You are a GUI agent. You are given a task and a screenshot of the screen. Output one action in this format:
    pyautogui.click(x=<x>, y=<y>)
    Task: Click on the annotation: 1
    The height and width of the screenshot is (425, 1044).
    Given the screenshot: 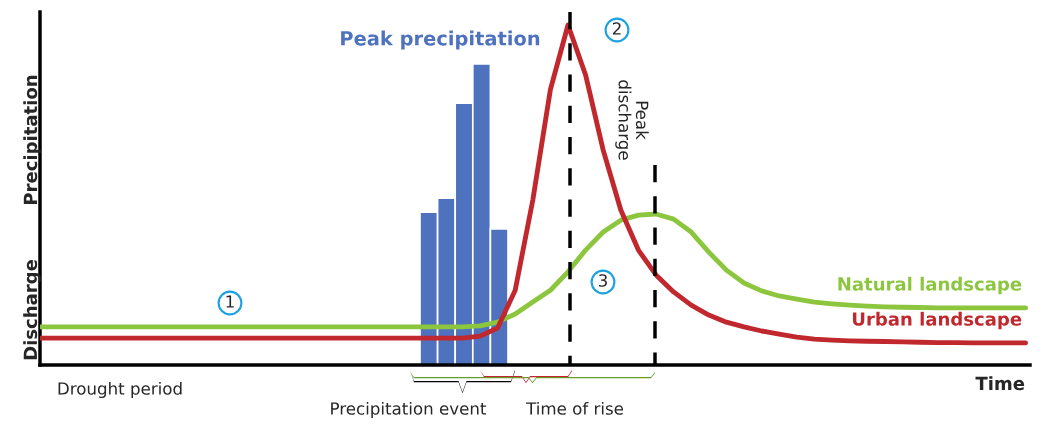 What is the action you would take?
    pyautogui.click(x=230, y=301)
    